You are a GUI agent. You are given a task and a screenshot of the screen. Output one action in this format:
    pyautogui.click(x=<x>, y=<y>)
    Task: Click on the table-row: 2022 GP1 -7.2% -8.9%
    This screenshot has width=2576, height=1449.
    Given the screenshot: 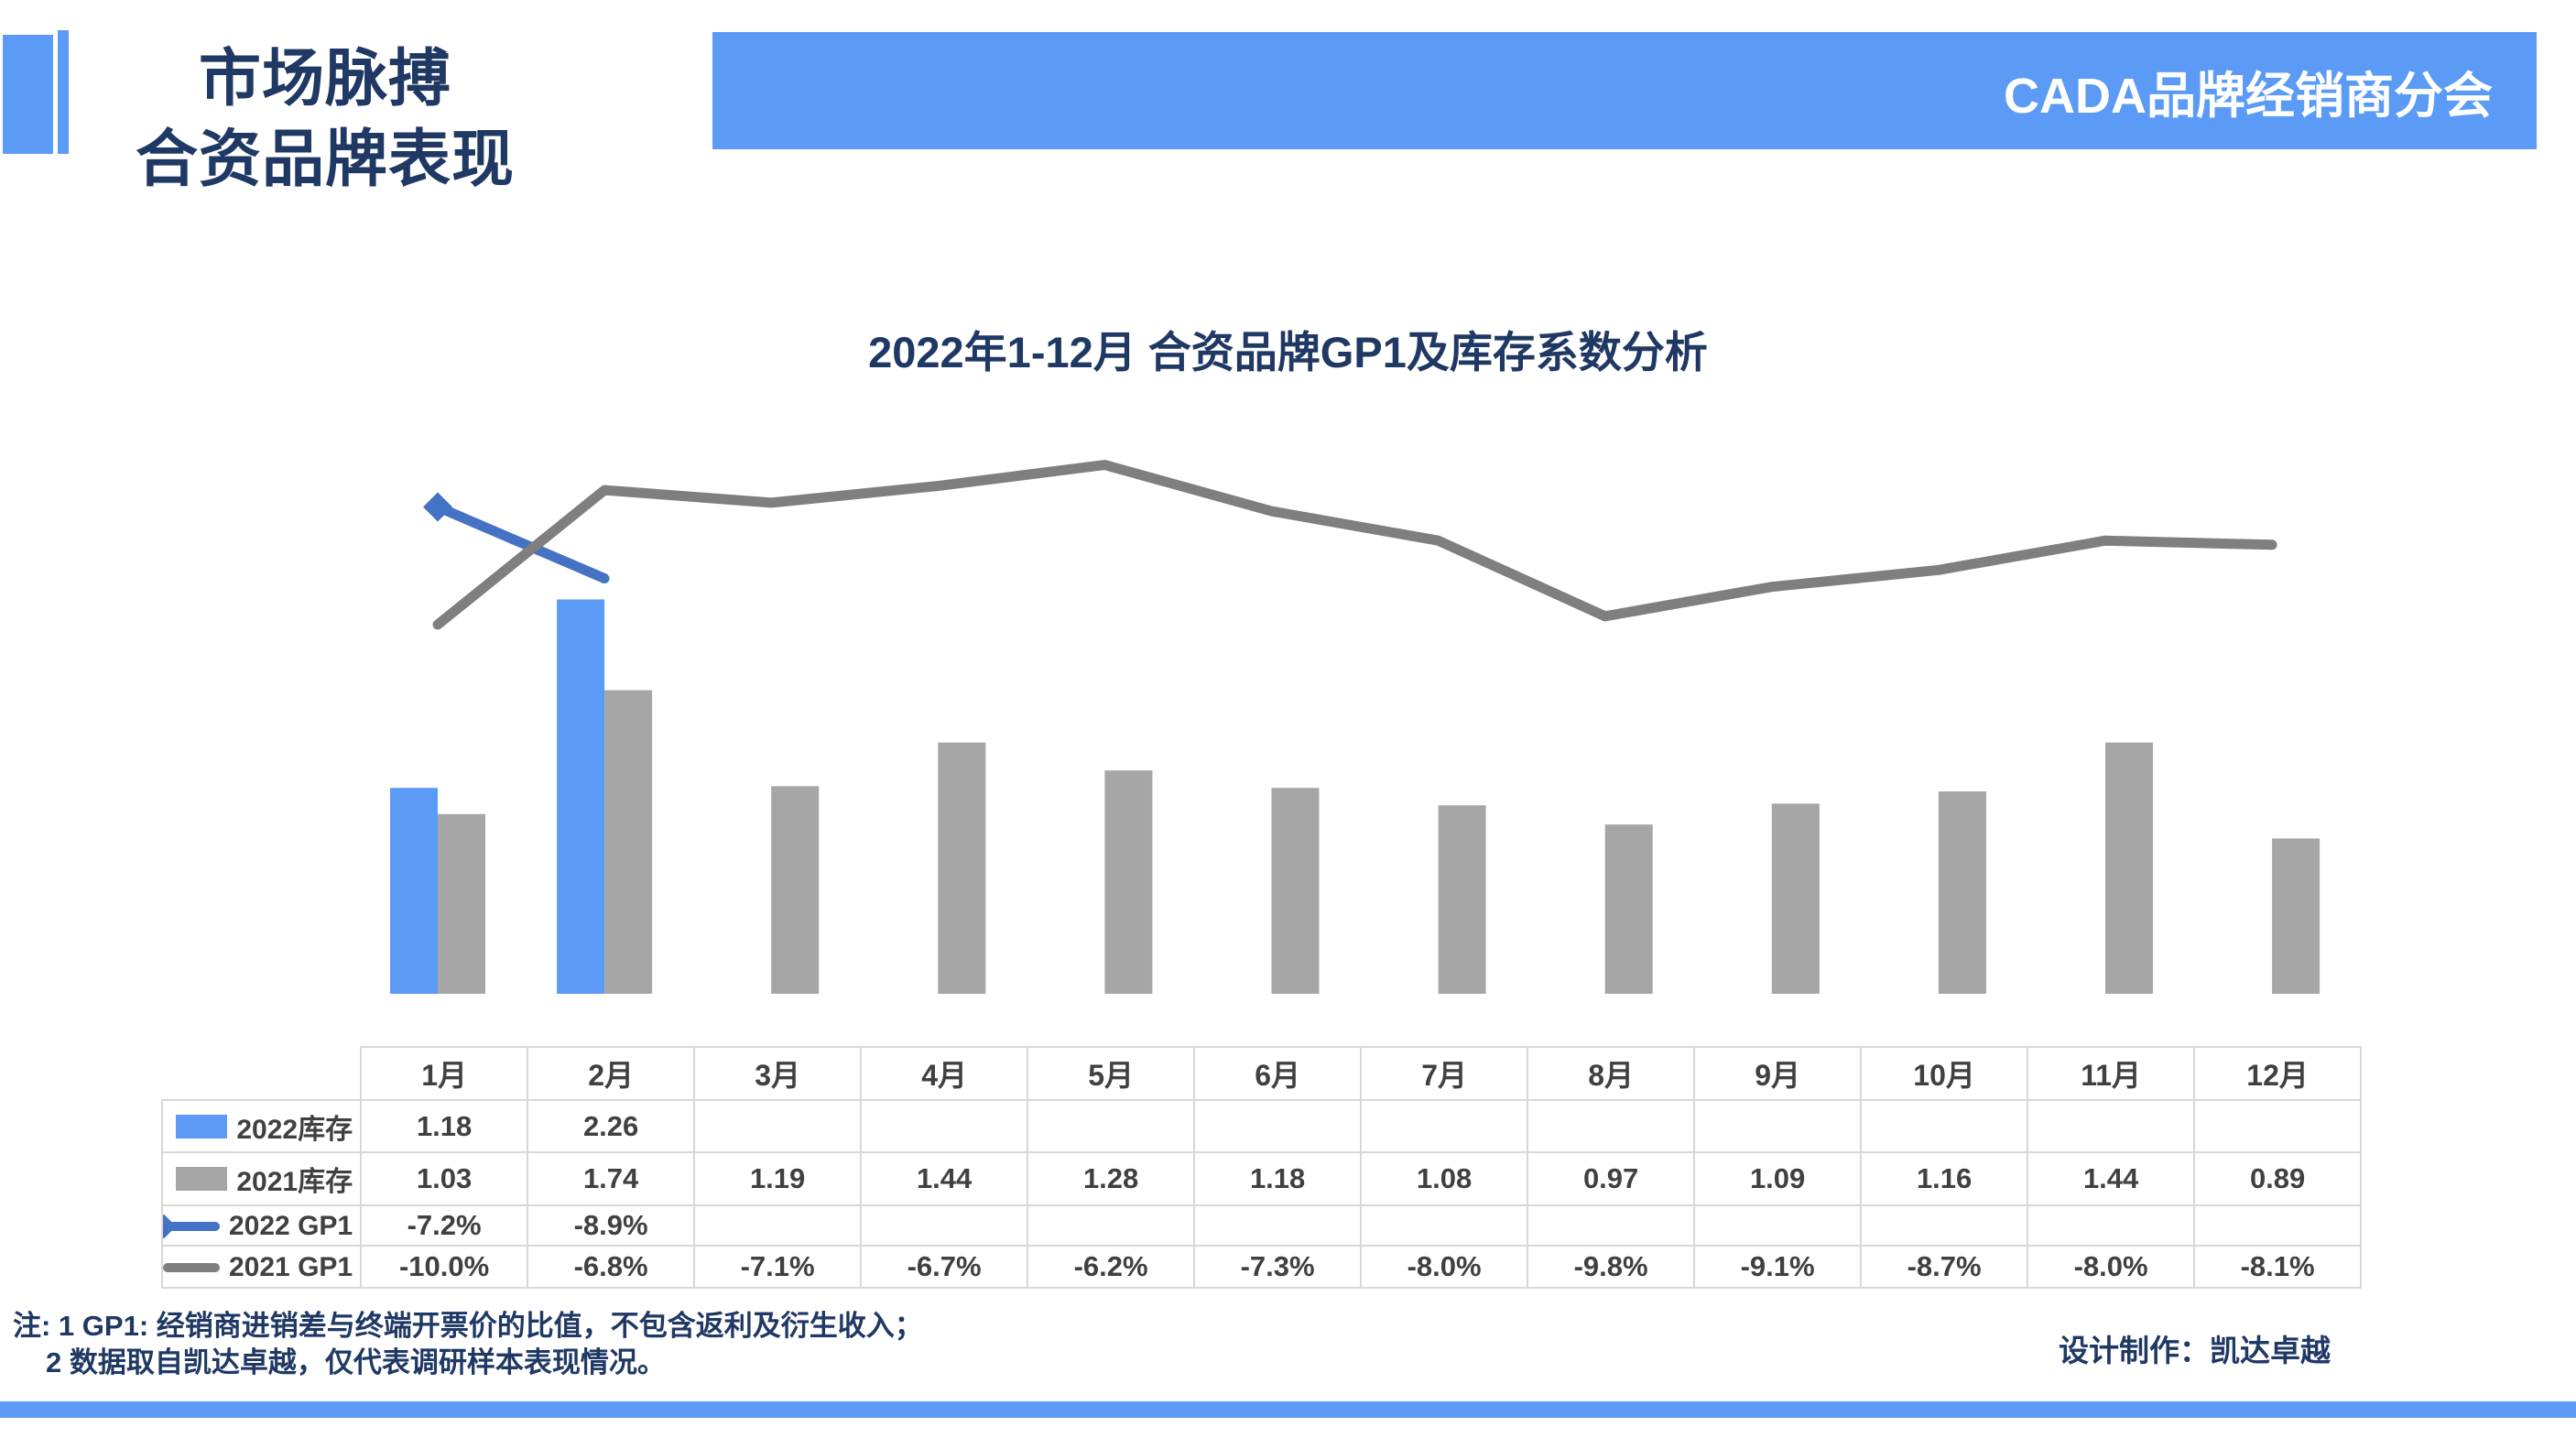 What is the action you would take?
    pyautogui.click(x=1261, y=1225)
    